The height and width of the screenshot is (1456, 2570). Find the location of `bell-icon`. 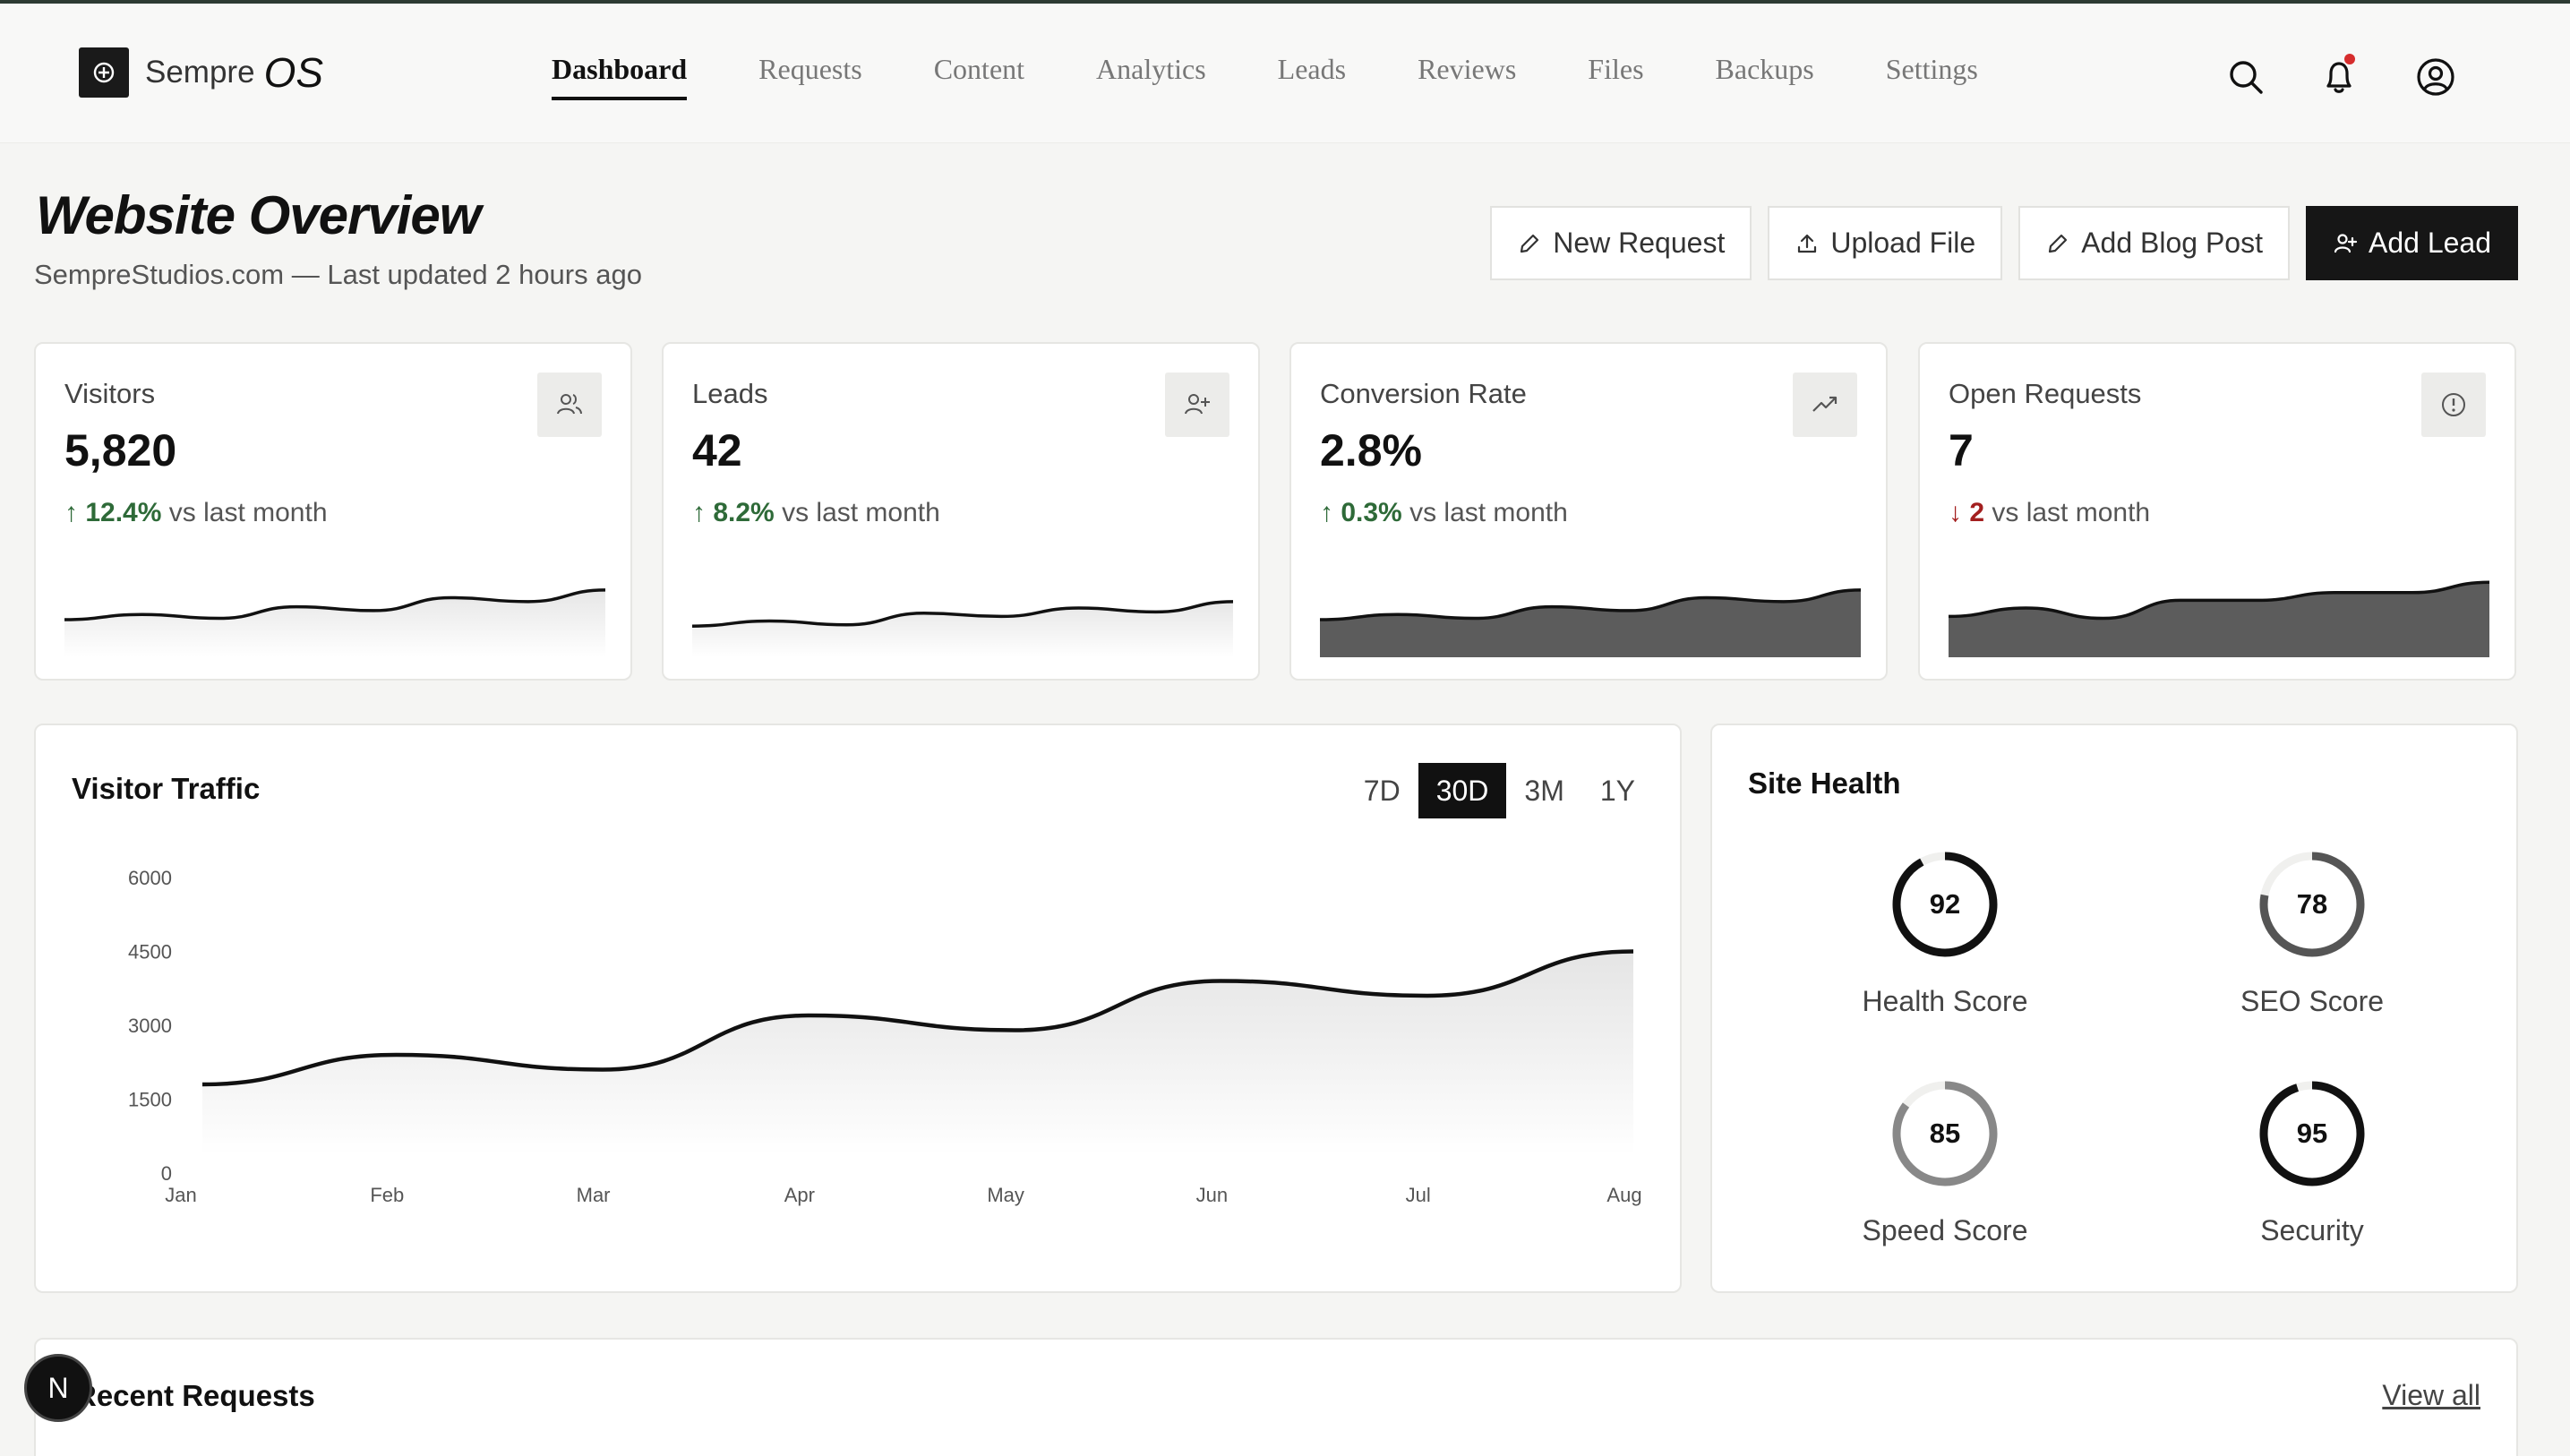

bell-icon is located at coordinates (2339, 75).